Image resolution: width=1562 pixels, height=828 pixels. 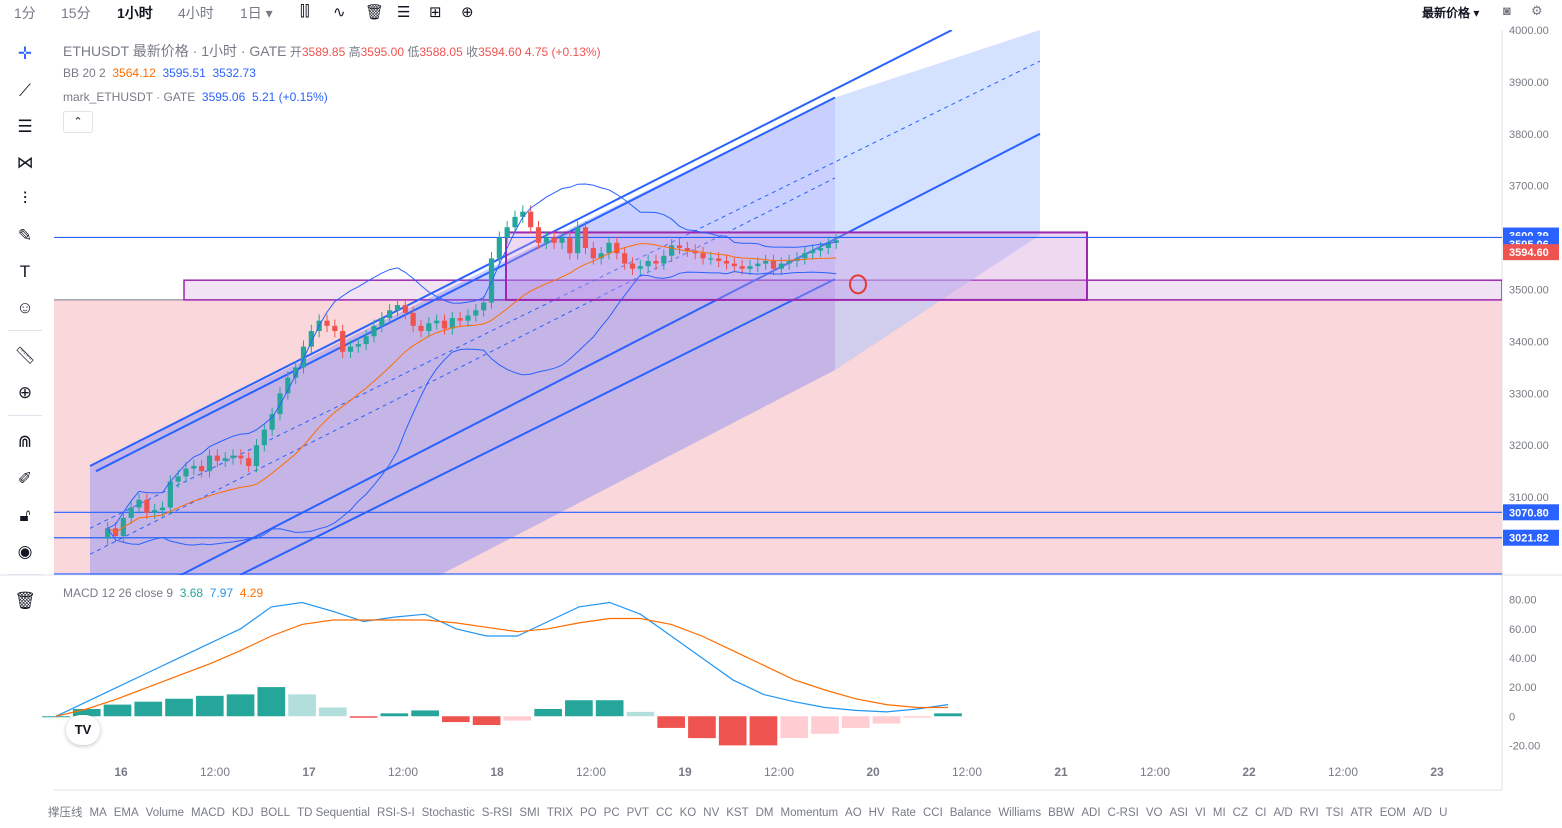 What do you see at coordinates (1261, 813) in the screenshot?
I see `indicator-quick-item: CI` at bounding box center [1261, 813].